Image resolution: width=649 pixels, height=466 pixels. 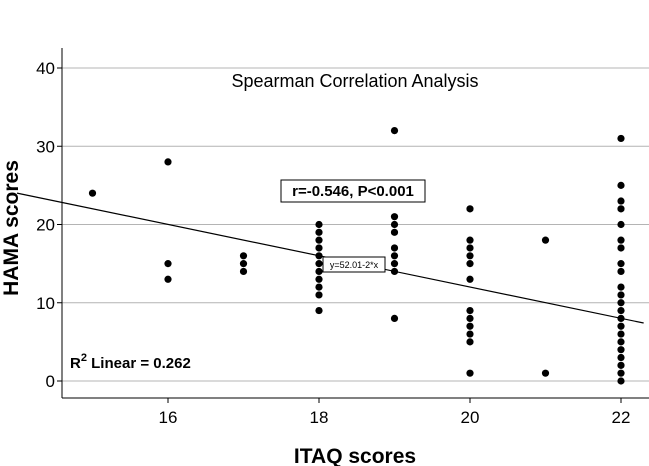 What do you see at coordinates (470, 417) in the screenshot?
I see `x-tick-label: 20` at bounding box center [470, 417].